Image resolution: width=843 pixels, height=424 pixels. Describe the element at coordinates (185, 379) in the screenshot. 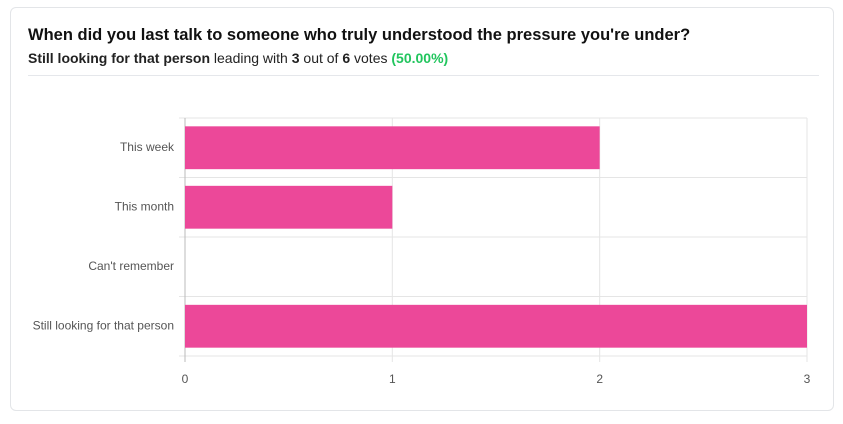

I see `x-tick-label: 0` at that location.